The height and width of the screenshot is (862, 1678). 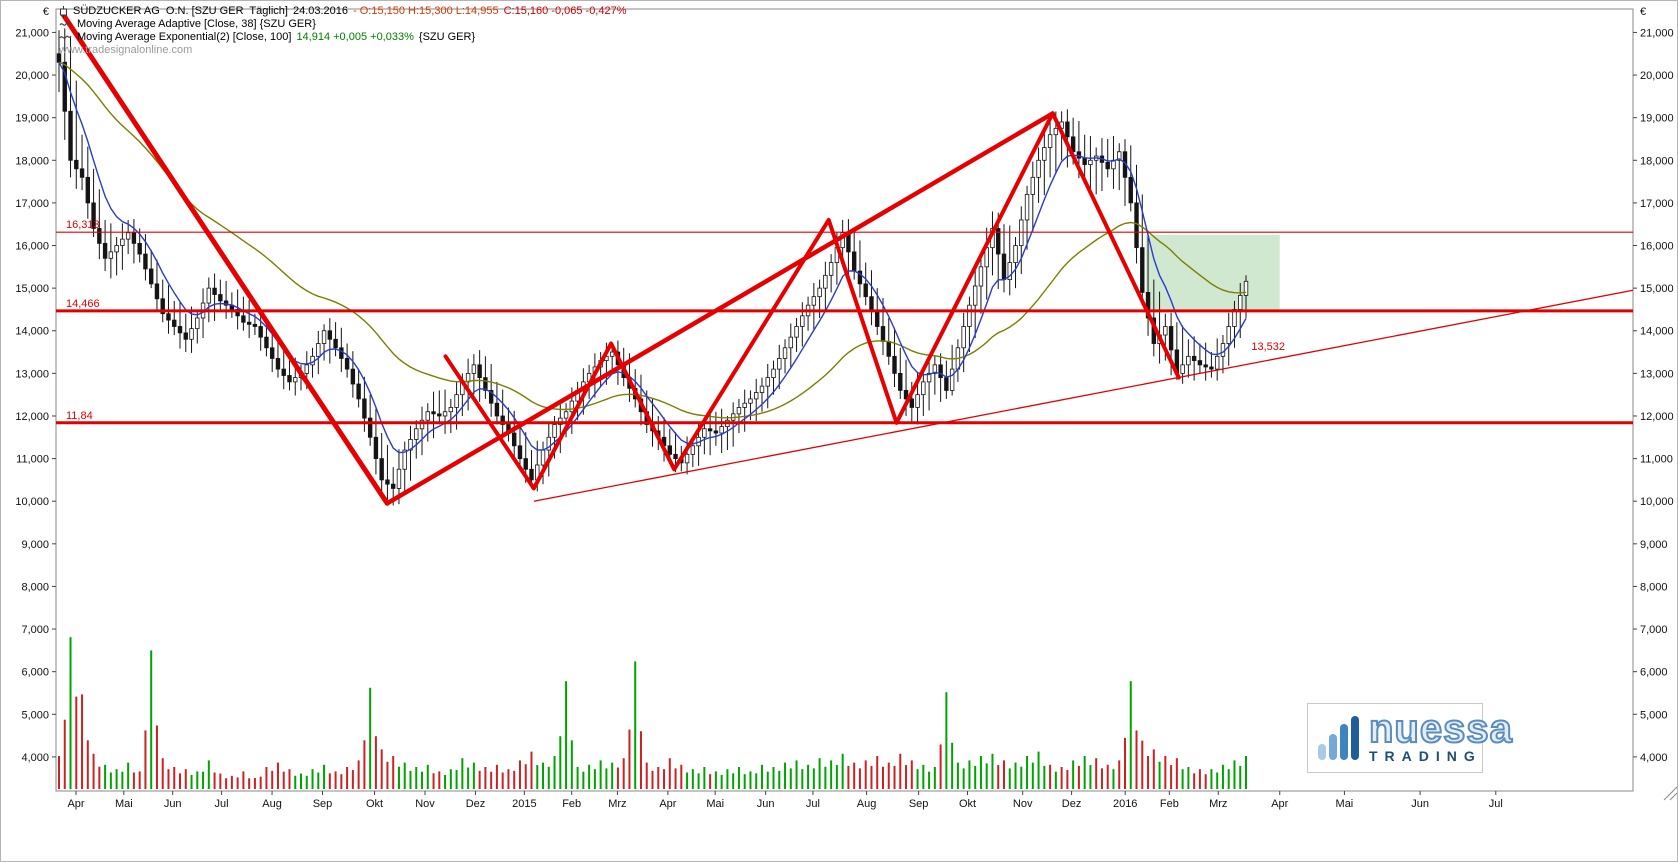 I want to click on svg-text: 4,000, so click(x=35, y=758).